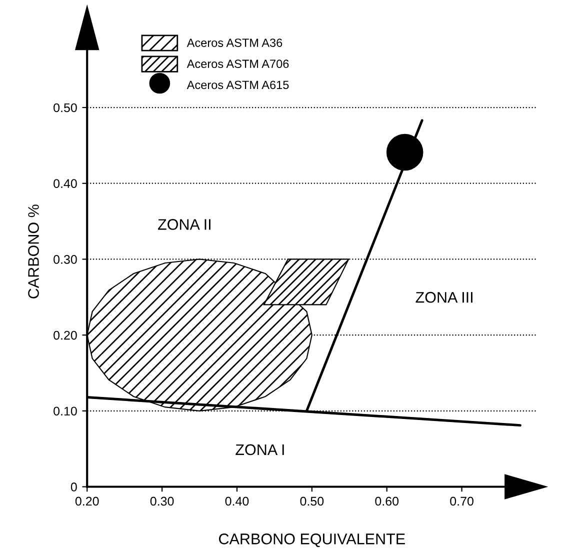 This screenshot has height=550, width=562. Describe the element at coordinates (237, 501) in the screenshot. I see `x-tick-label: 0.40` at that location.